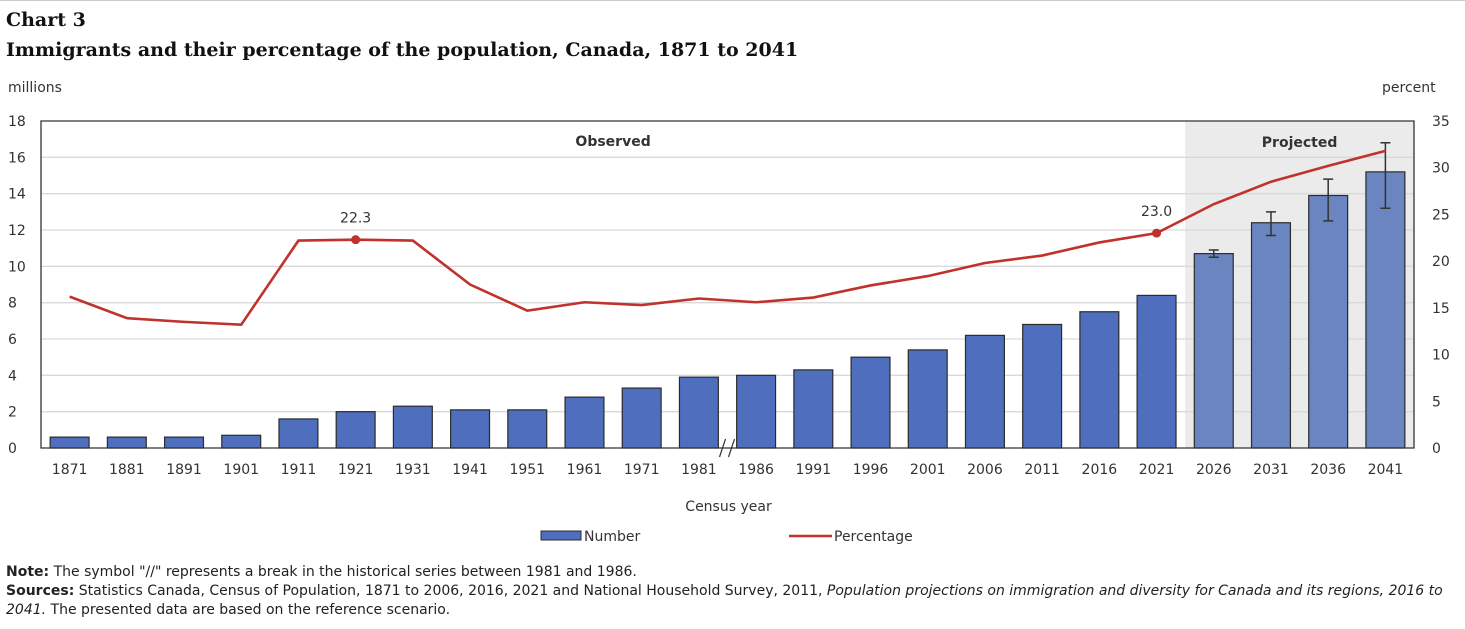 The height and width of the screenshot is (629, 1465). I want to click on bar-1951, so click(527, 429).